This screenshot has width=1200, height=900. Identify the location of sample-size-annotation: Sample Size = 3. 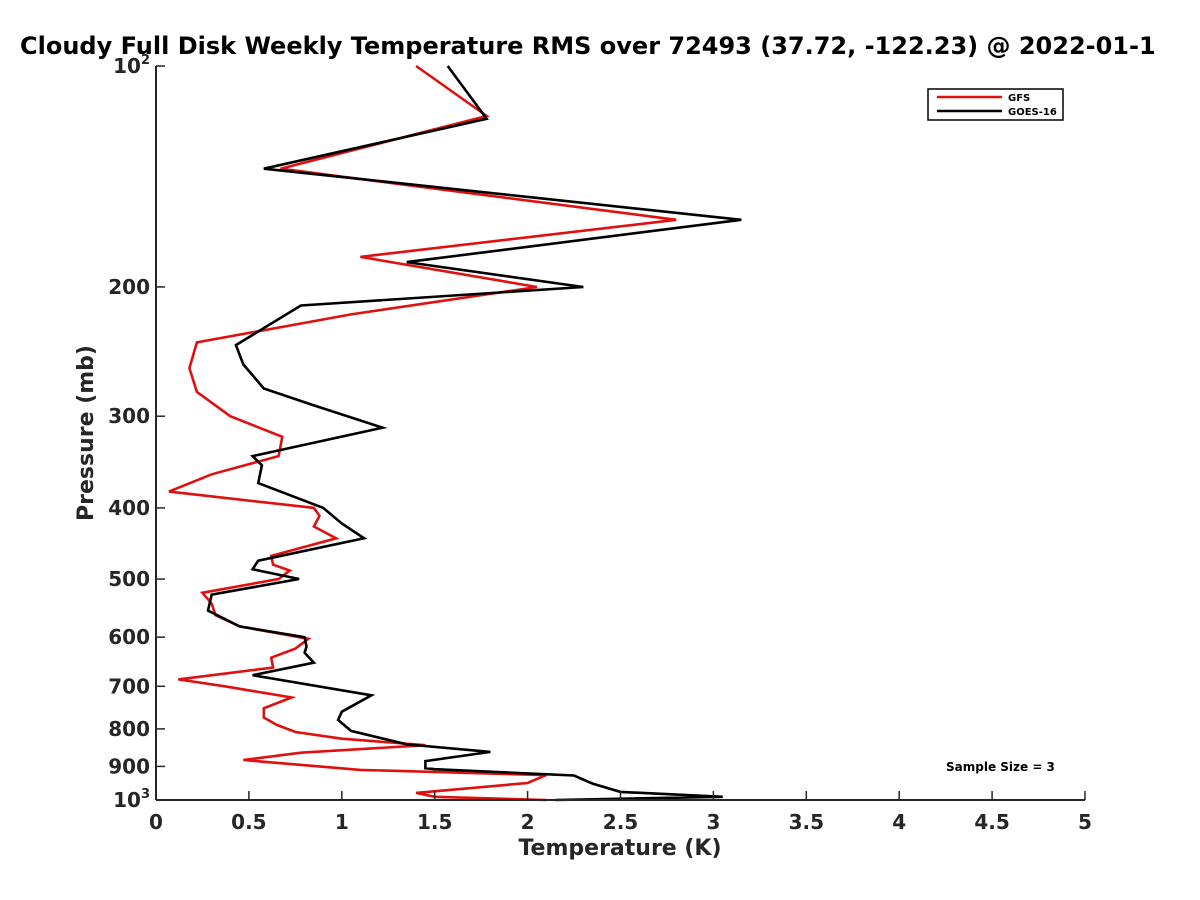
(1000, 767).